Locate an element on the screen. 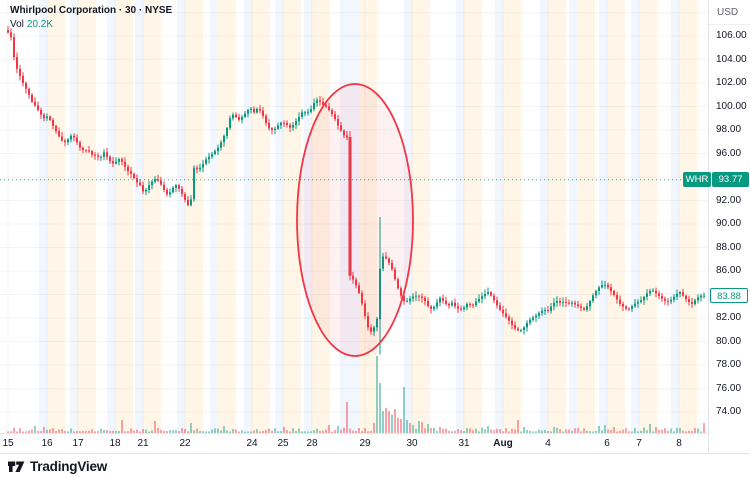  time-axis-label: 28 is located at coordinates (312, 443).